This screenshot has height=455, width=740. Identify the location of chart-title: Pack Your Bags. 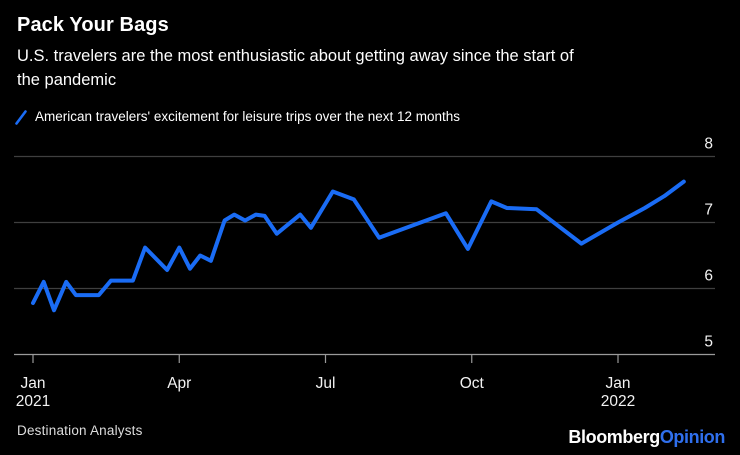
(93, 25).